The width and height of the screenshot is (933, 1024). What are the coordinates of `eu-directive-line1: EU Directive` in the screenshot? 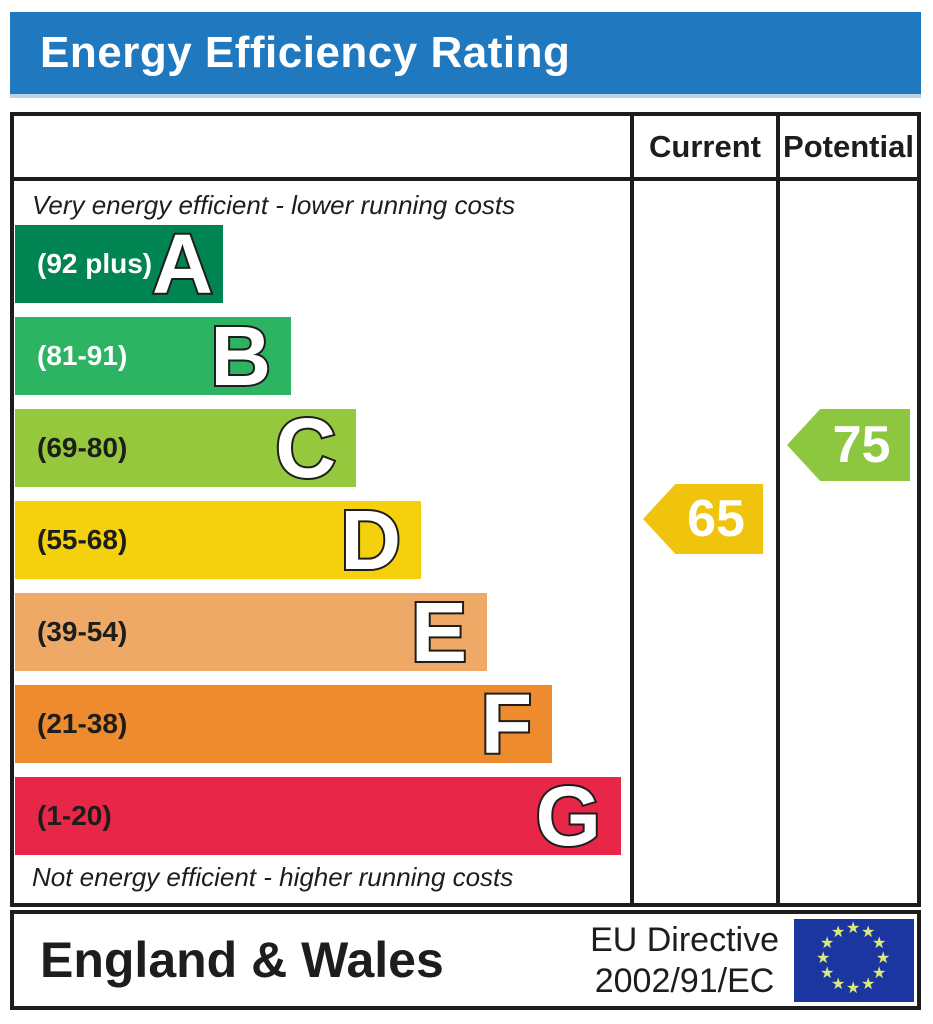 It's located at (684, 940).